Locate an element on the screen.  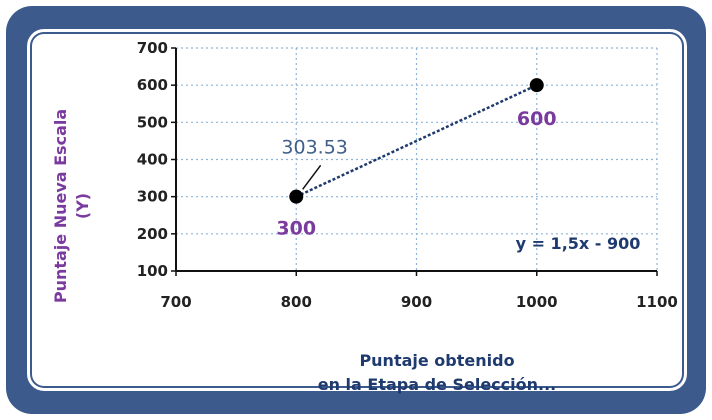
x-axis-label-line1: Puntaje obtenido is located at coordinates (436, 360).